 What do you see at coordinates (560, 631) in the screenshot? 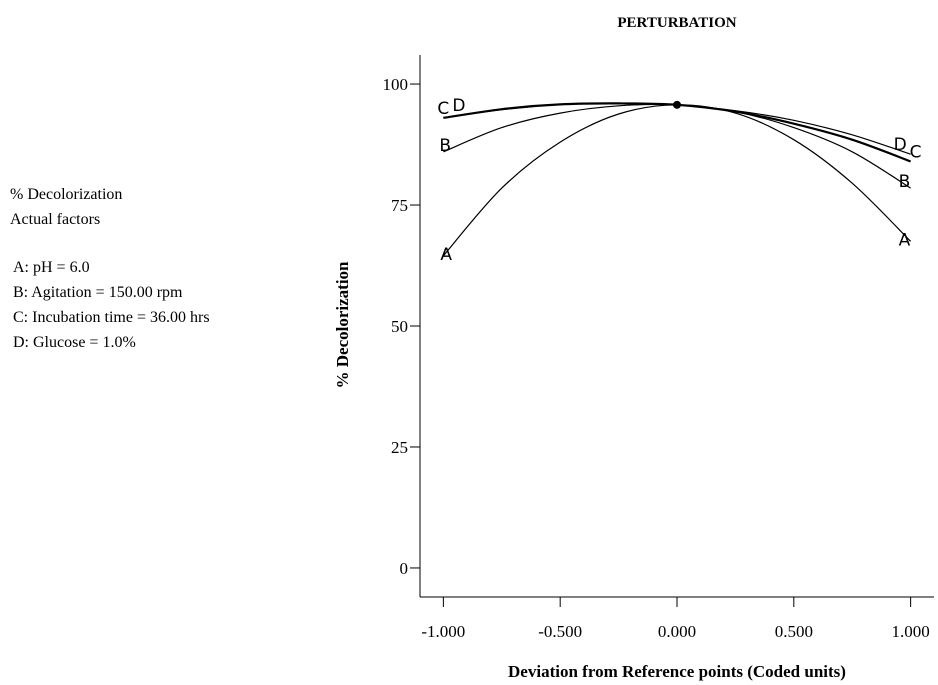
I see `x-tick-label: -0.500` at bounding box center [560, 631].